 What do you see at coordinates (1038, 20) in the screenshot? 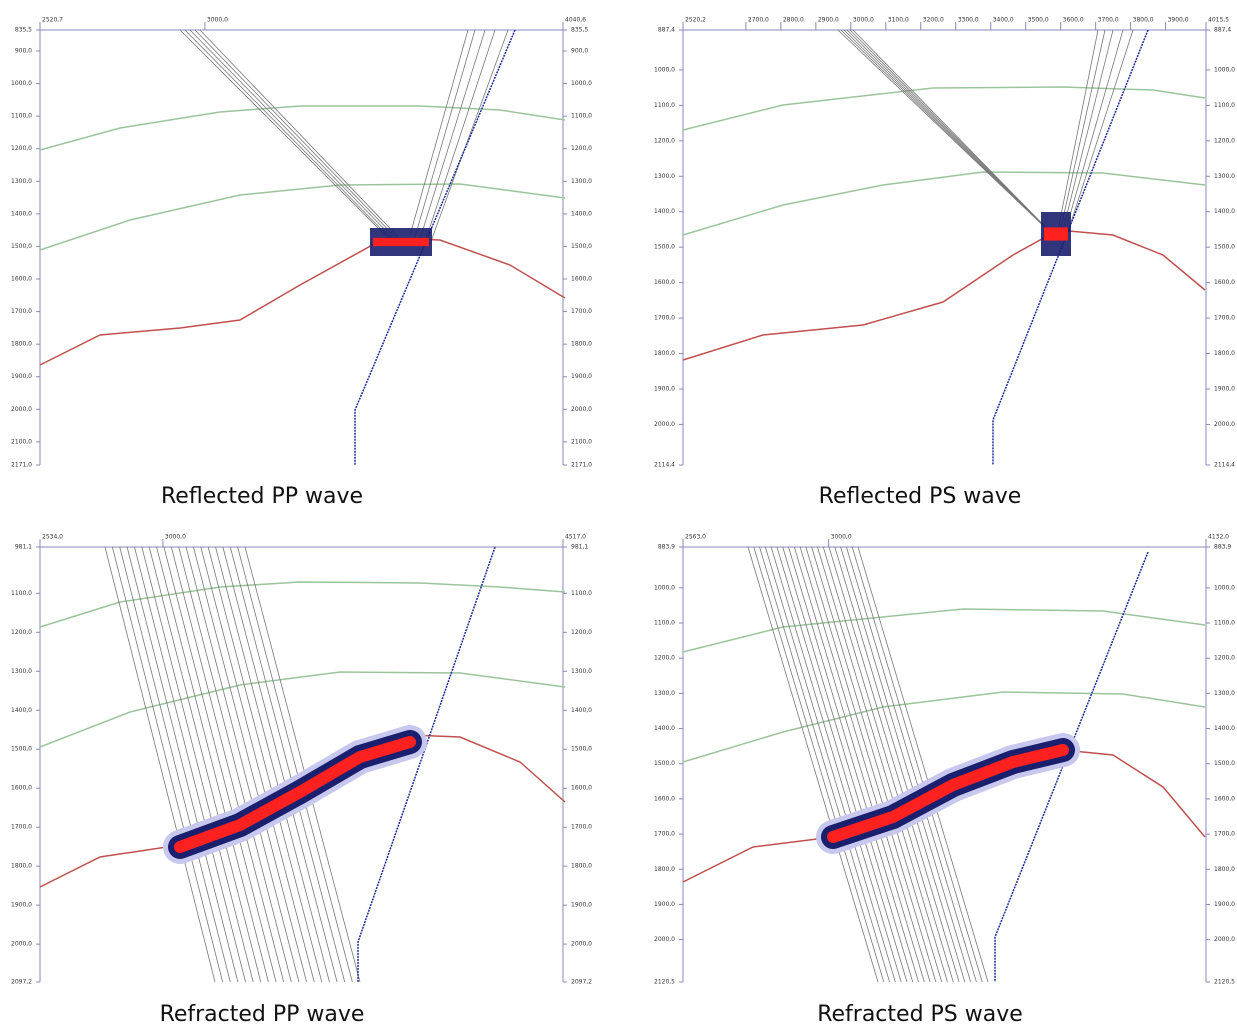
I see `top-tick-label: 3500,0` at bounding box center [1038, 20].